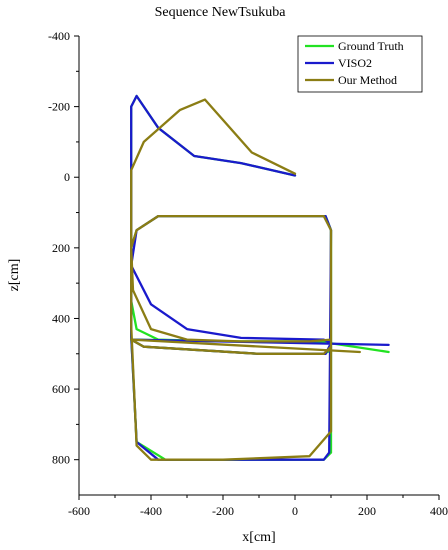 This screenshot has width=448, height=550. Describe the element at coordinates (61, 389) in the screenshot. I see `y-tick-label: 600` at that location.